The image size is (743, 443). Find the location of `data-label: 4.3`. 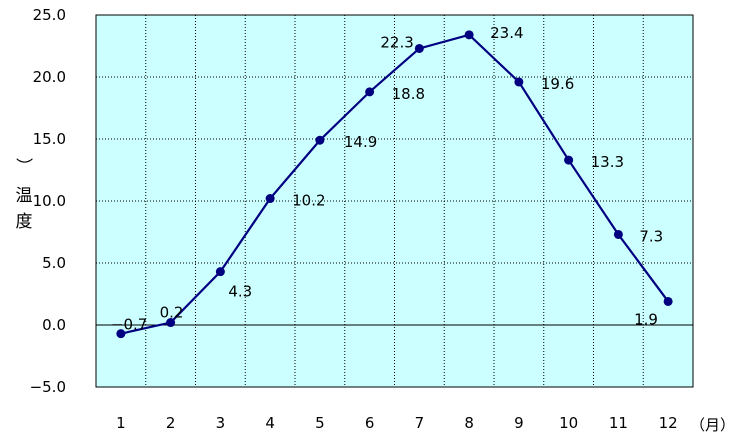

data-label: 4.3 is located at coordinates (240, 292).